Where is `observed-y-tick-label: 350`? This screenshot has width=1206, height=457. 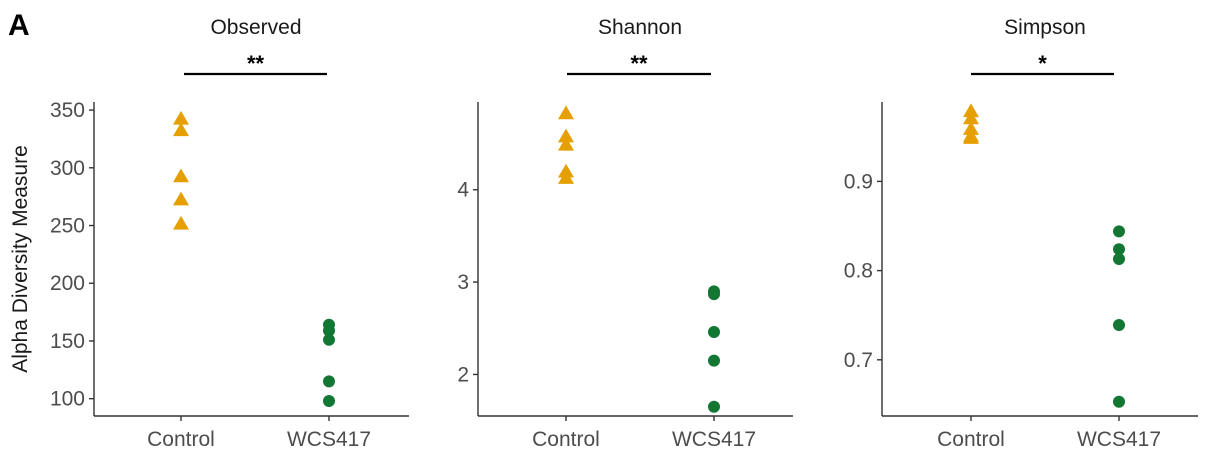 observed-y-tick-label: 350 is located at coordinates (67, 110).